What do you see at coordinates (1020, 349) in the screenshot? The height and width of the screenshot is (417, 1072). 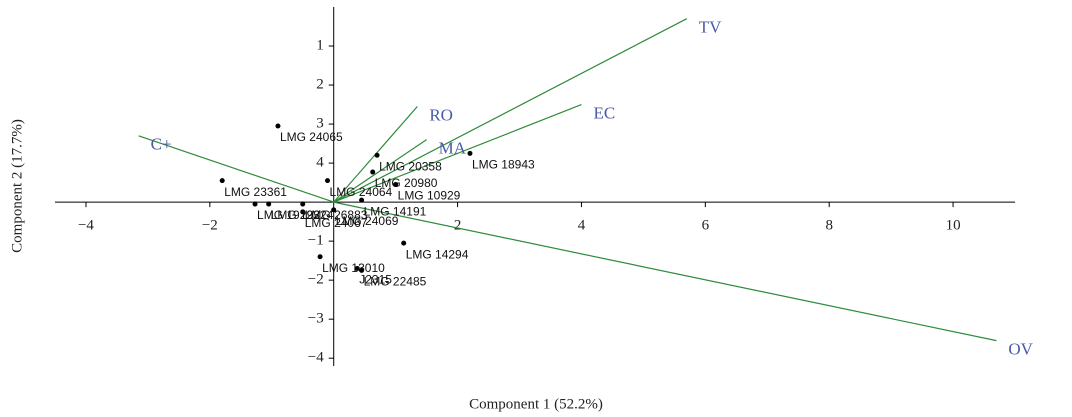 I see `vector-label: OV` at bounding box center [1020, 349].